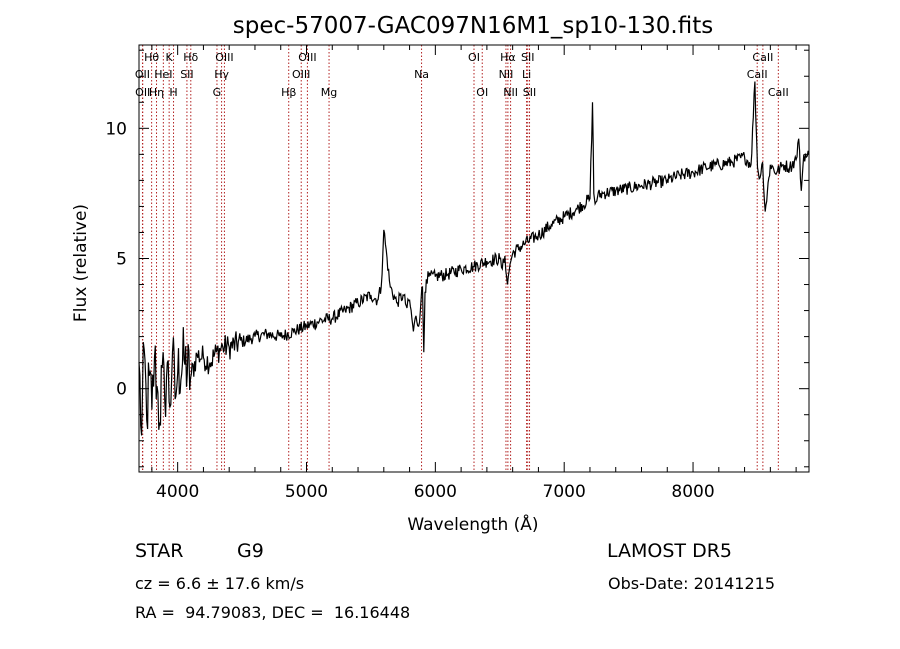 The width and height of the screenshot is (900, 649). I want to click on line-label: Li, so click(526, 74).